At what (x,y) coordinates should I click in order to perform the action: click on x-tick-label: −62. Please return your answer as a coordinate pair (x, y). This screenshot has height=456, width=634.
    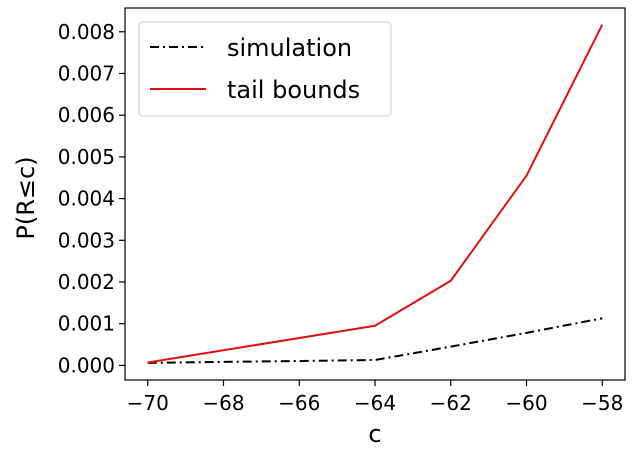
    Looking at the image, I should click on (451, 403).